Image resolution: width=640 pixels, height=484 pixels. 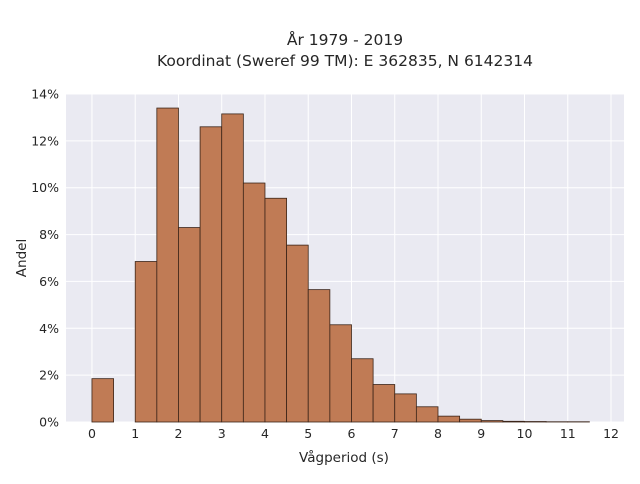 I want to click on x-tick-label: 5, so click(x=308, y=433).